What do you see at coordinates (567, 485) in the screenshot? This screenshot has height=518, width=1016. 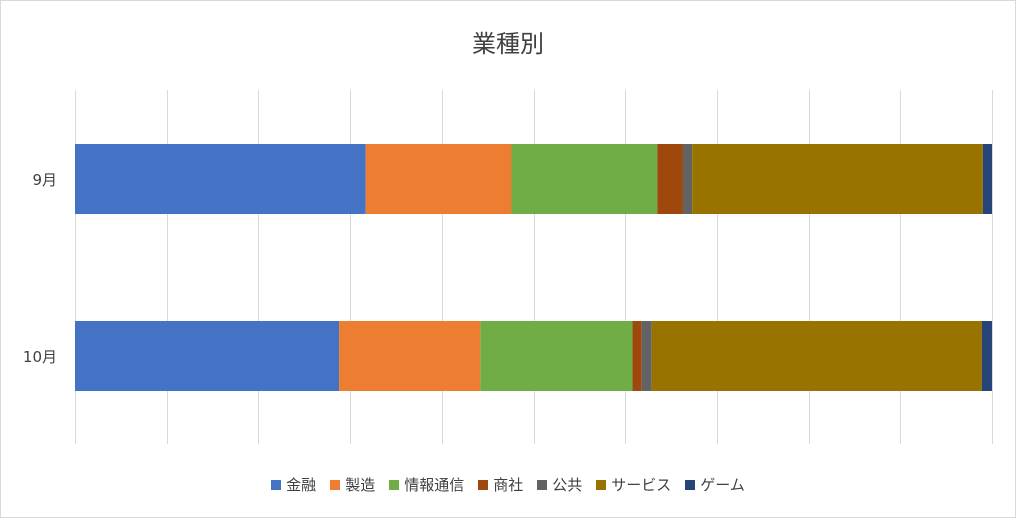 I see `legend-label: 公共` at bounding box center [567, 485].